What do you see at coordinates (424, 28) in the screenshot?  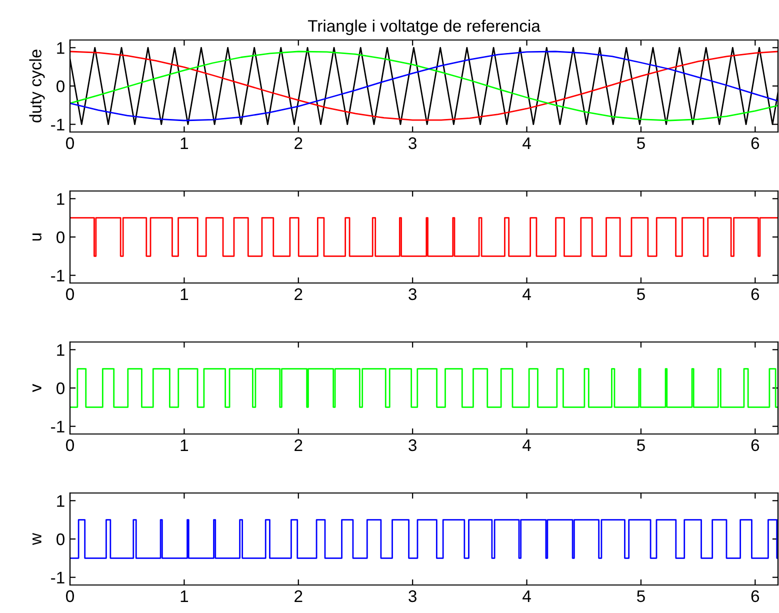 I see `chart-title: Triangle i voltatge de referencia` at bounding box center [424, 28].